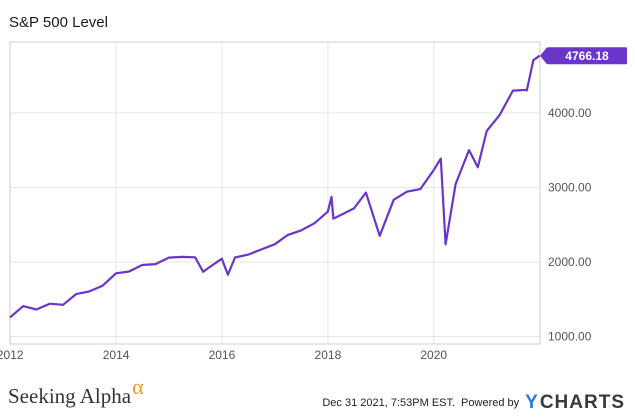 This screenshot has height=417, width=635. I want to click on last-value-label: 4766.18, so click(587, 56).